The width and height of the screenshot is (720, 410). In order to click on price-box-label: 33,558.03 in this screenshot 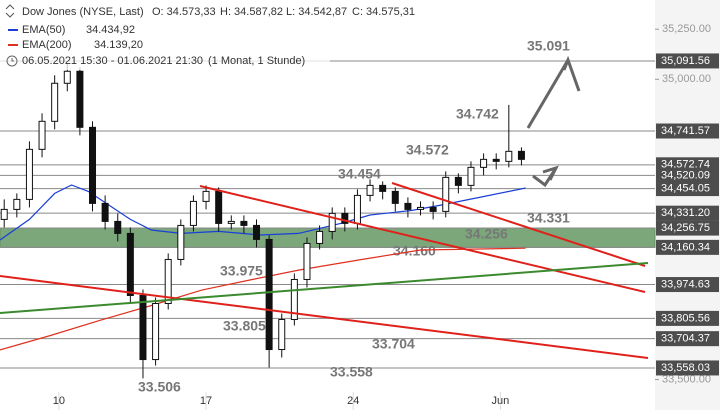, I will do `click(685, 368)`.